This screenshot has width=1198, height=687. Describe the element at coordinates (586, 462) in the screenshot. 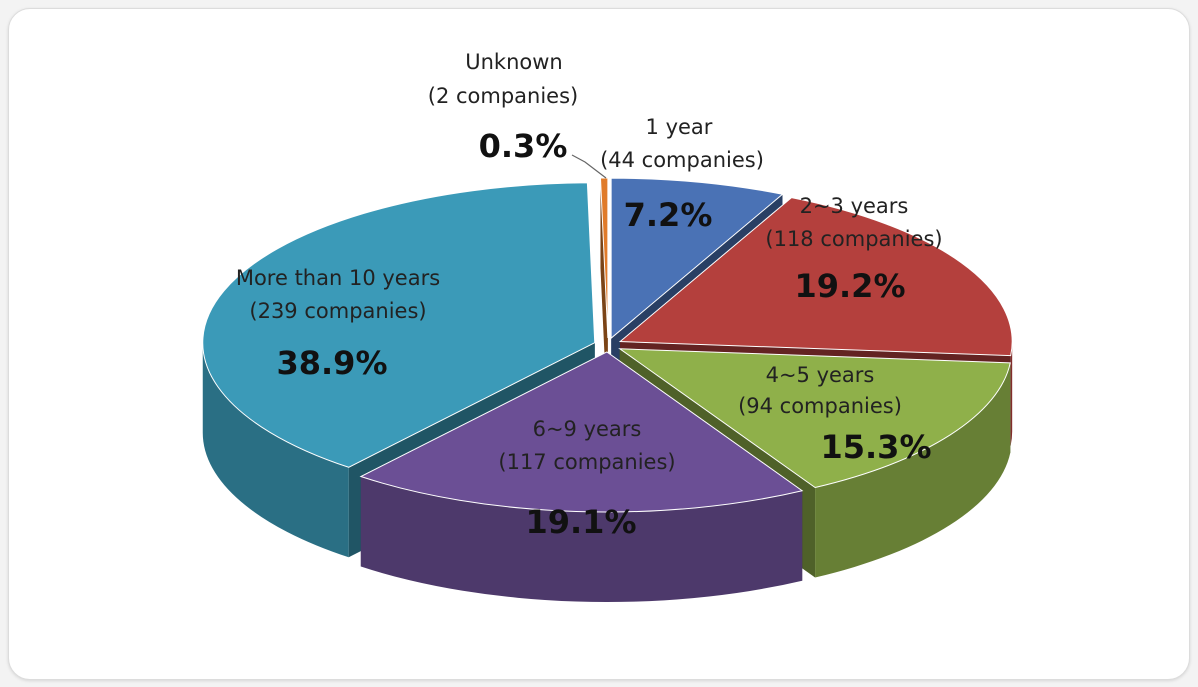

I see `slice-count-6-9-years: (117 companies)` at that location.